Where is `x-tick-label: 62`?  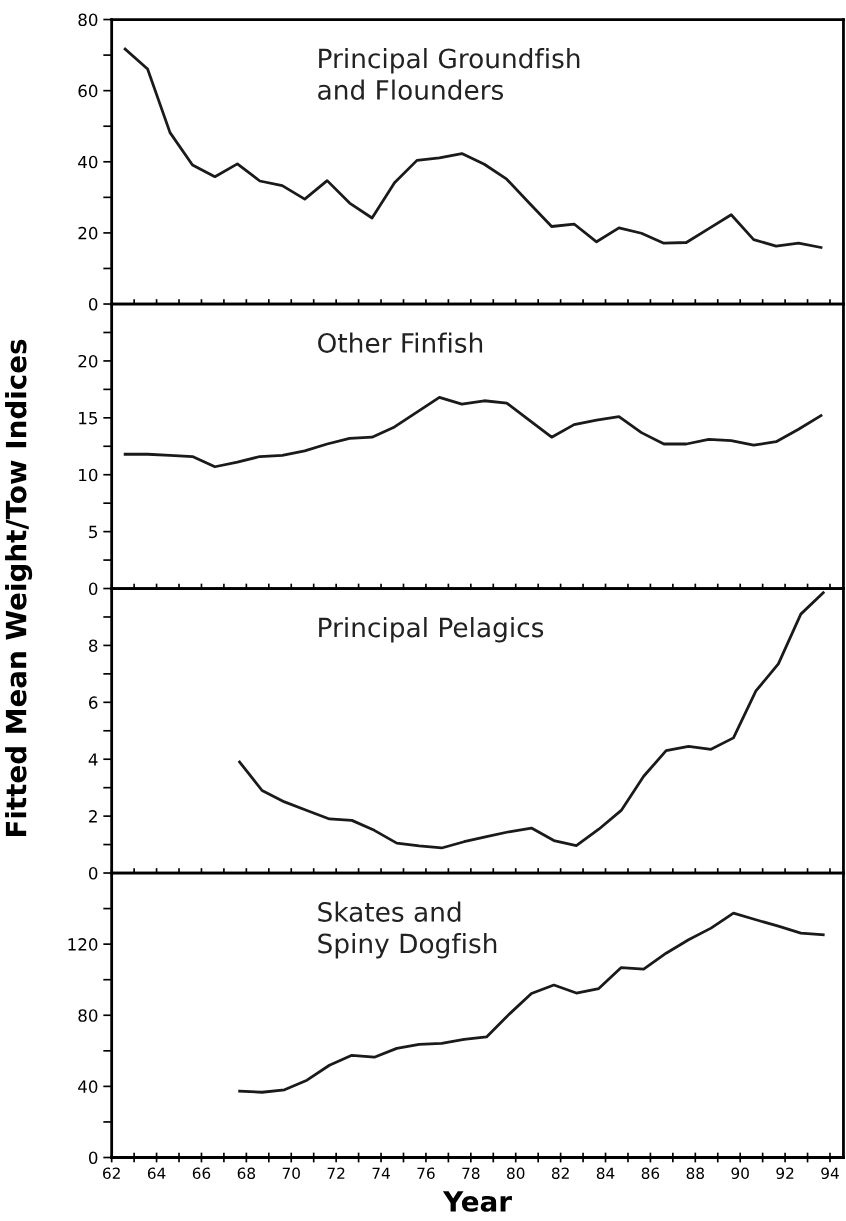 x-tick-label: 62 is located at coordinates (111, 1173).